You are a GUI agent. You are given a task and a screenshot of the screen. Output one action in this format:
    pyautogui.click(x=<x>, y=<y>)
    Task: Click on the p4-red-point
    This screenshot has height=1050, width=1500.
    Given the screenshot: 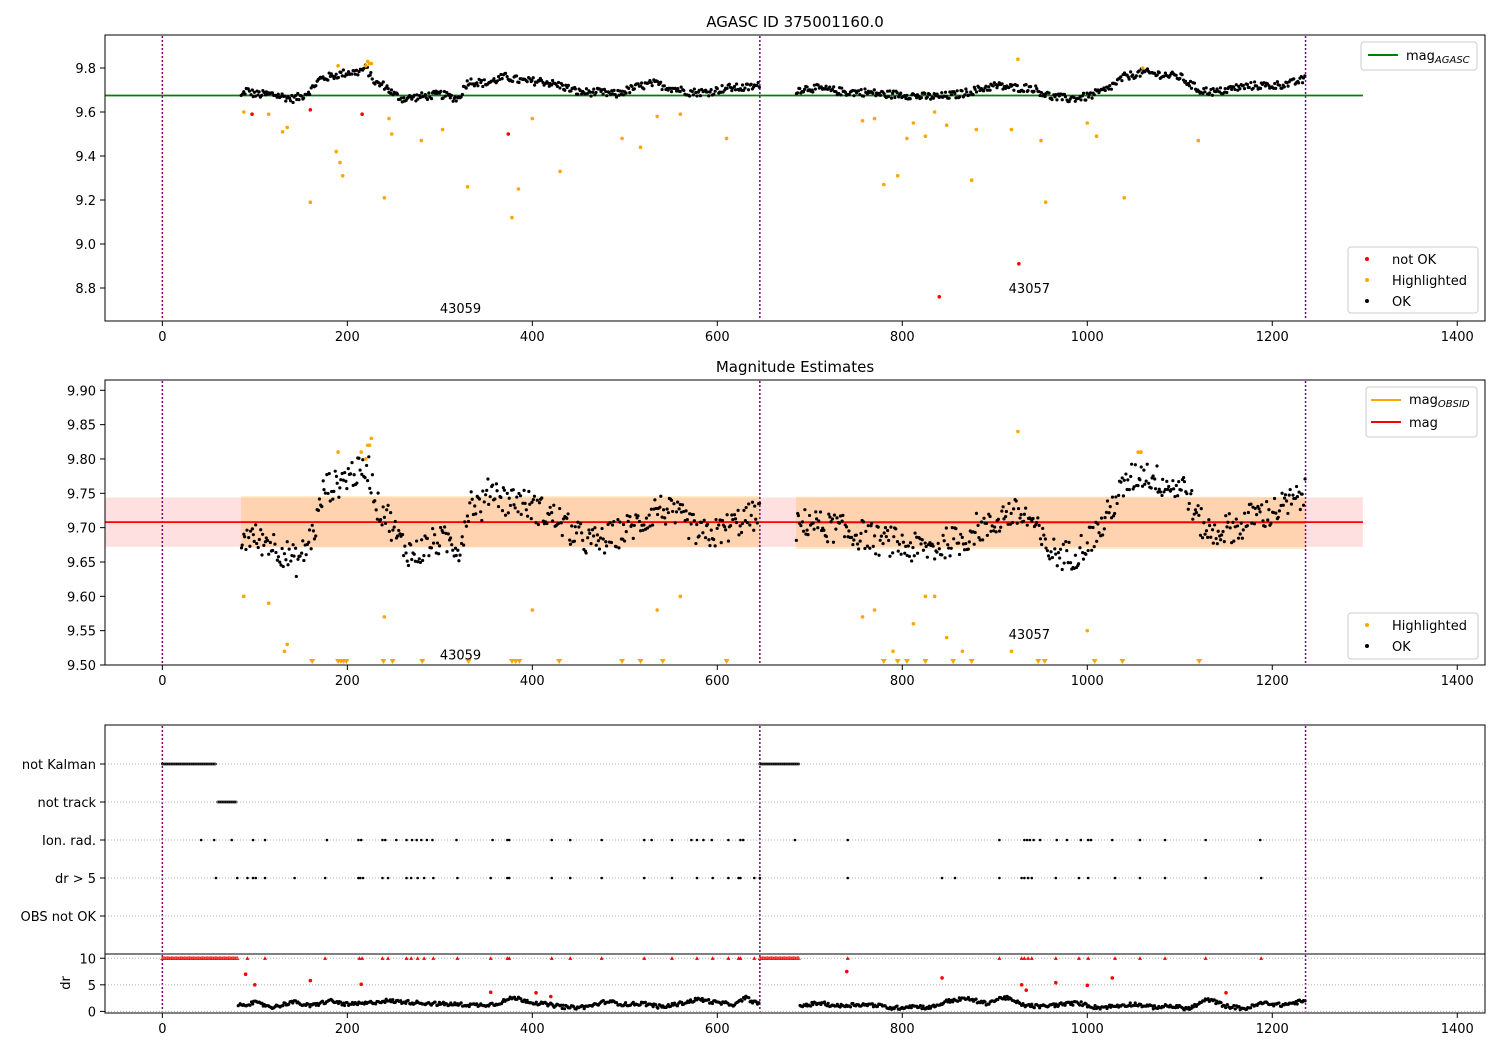 What is the action you would take?
    pyautogui.click(x=1087, y=985)
    